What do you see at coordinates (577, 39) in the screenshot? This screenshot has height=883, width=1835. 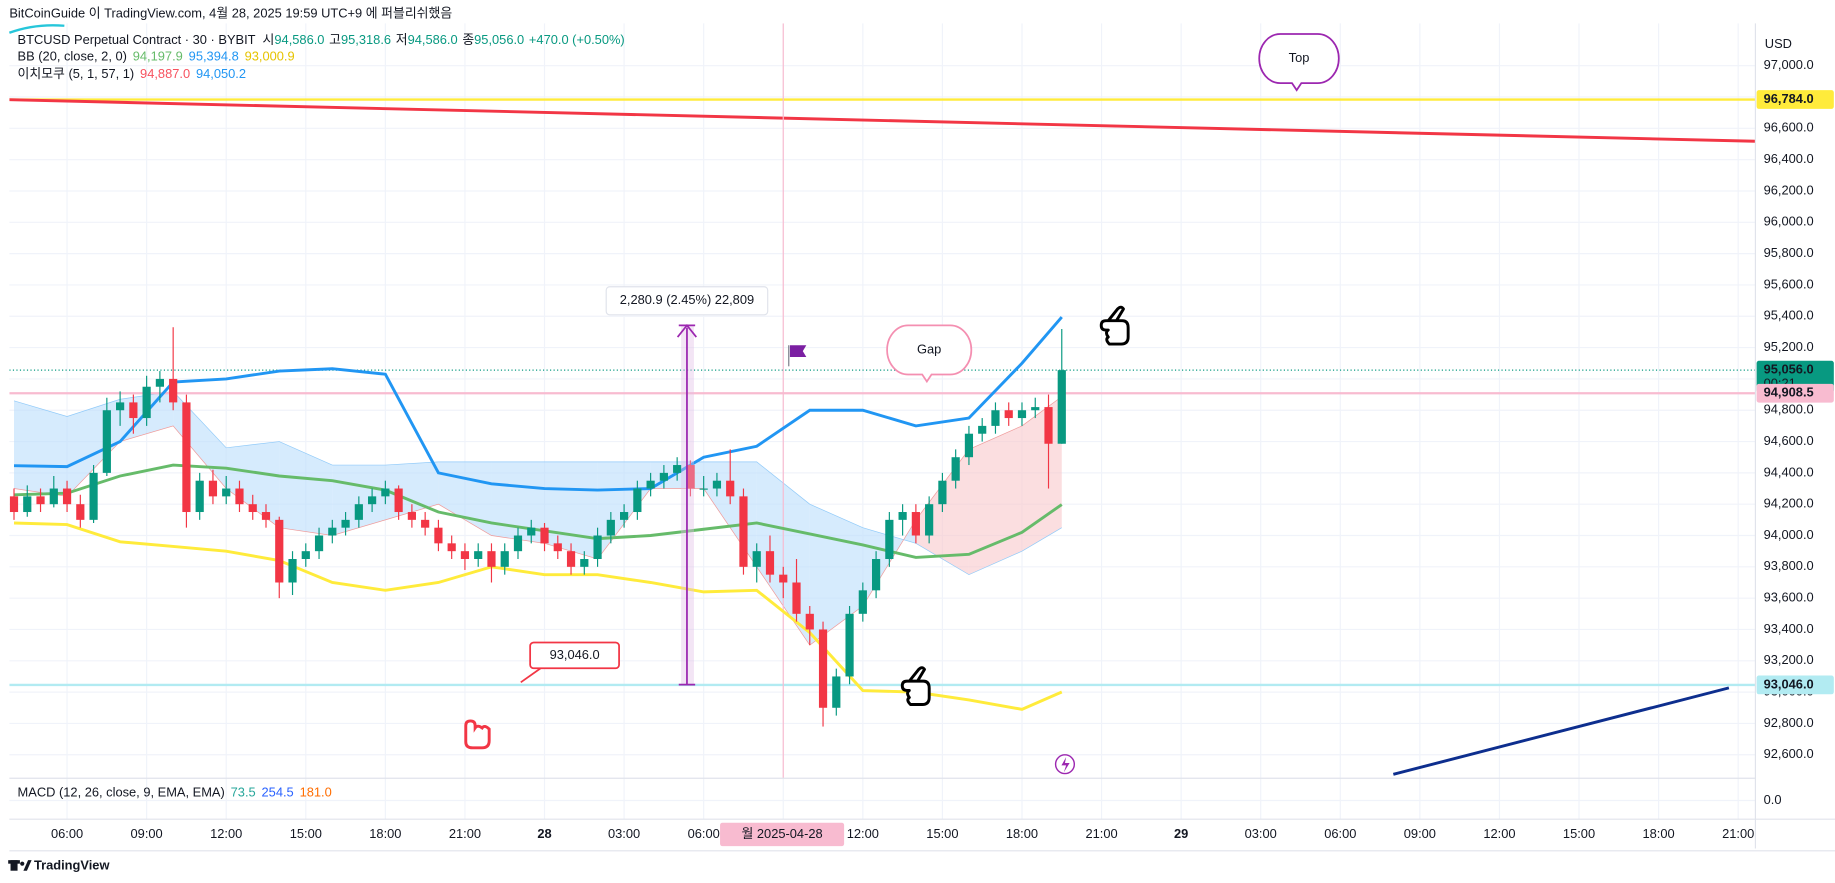 I see `legend-item: +470.0 (+0.50%)` at bounding box center [577, 39].